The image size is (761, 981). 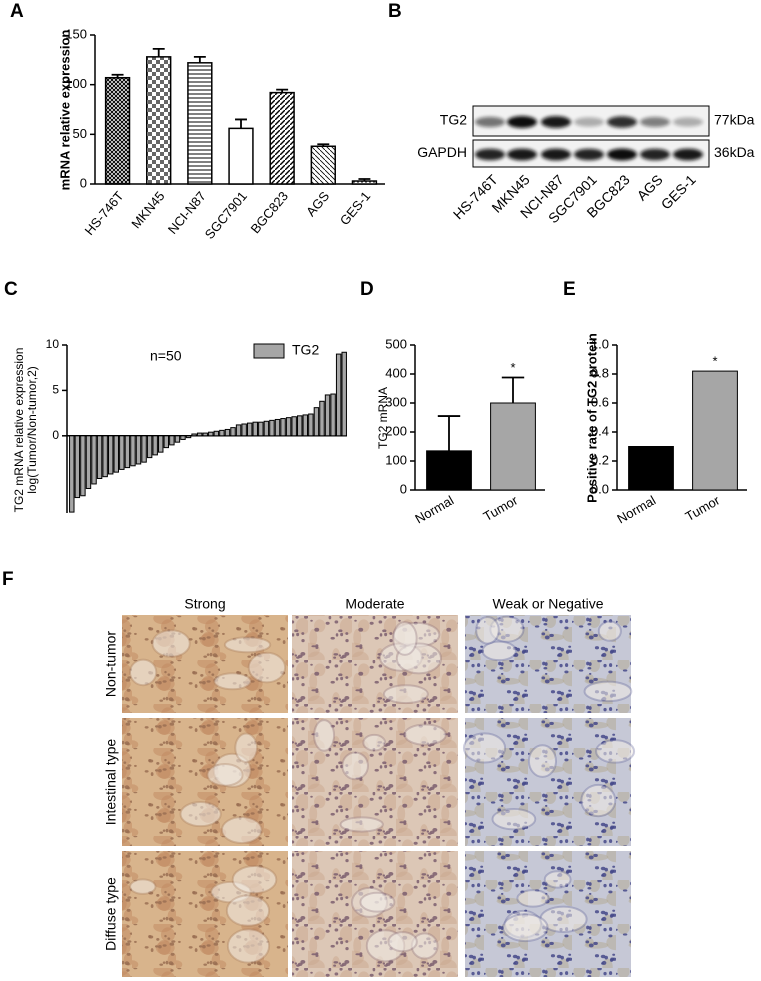 What do you see at coordinates (569, 289) in the screenshot?
I see `panel-label: E` at bounding box center [569, 289].